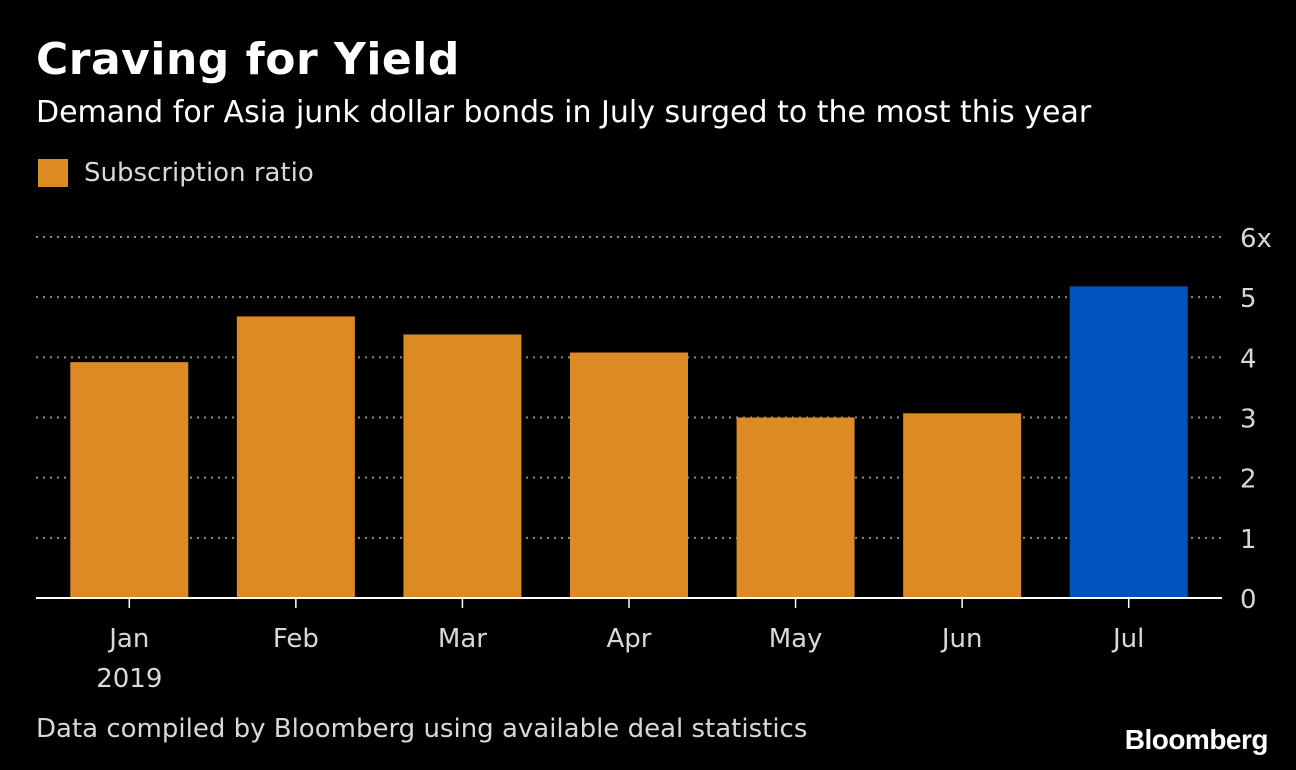 This screenshot has height=770, width=1296. What do you see at coordinates (795, 507) in the screenshot?
I see `bar-may` at bounding box center [795, 507].